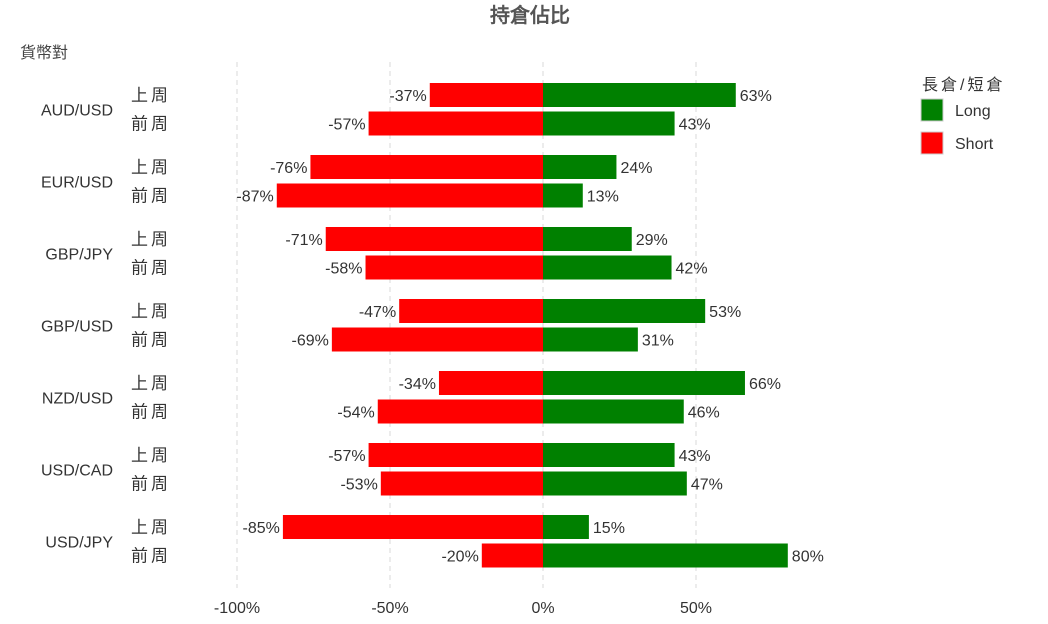 This screenshot has height=624, width=1048. Describe the element at coordinates (696, 608) in the screenshot. I see `x-tick-label: 50%` at that location.